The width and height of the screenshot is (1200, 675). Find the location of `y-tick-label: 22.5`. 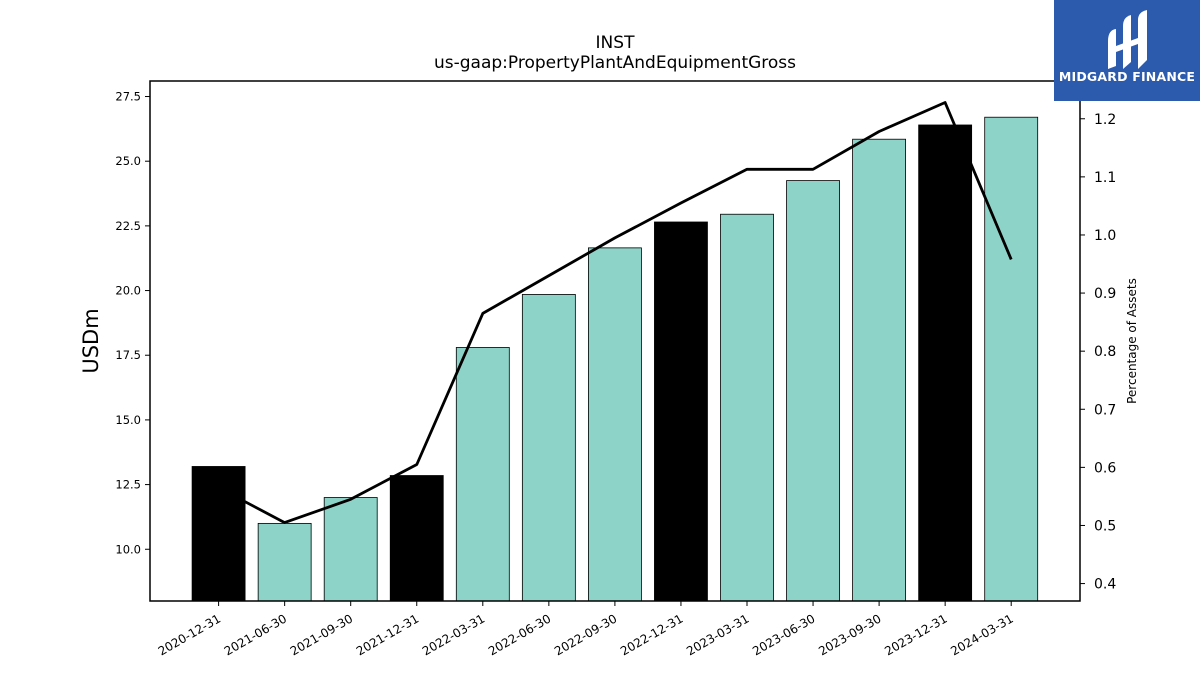

y-tick-label: 22.5 is located at coordinates (128, 226).